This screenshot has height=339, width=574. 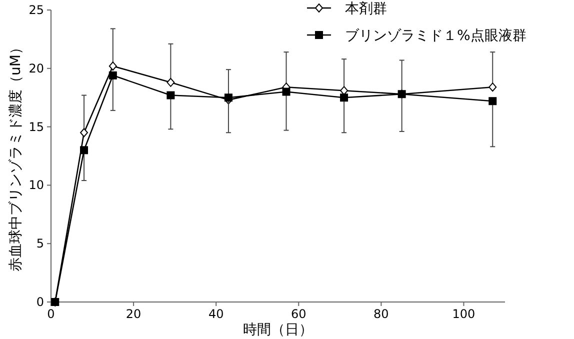 What do you see at coordinates (216, 314) in the screenshot?
I see `x-tick-label: 40` at bounding box center [216, 314].